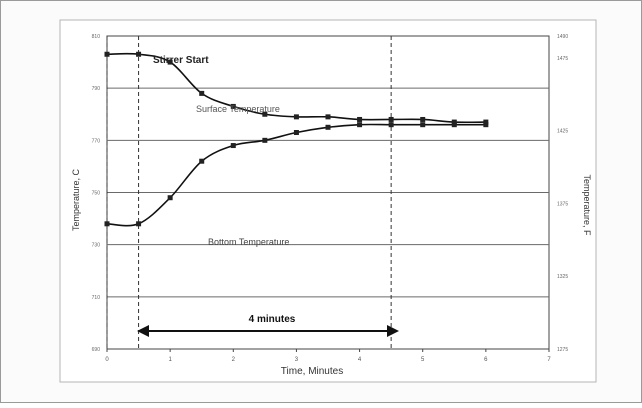 This screenshot has width=642, height=408. What do you see at coordinates (272, 319) in the screenshot?
I see `annotation-duration: 4 minutes` at bounding box center [272, 319].